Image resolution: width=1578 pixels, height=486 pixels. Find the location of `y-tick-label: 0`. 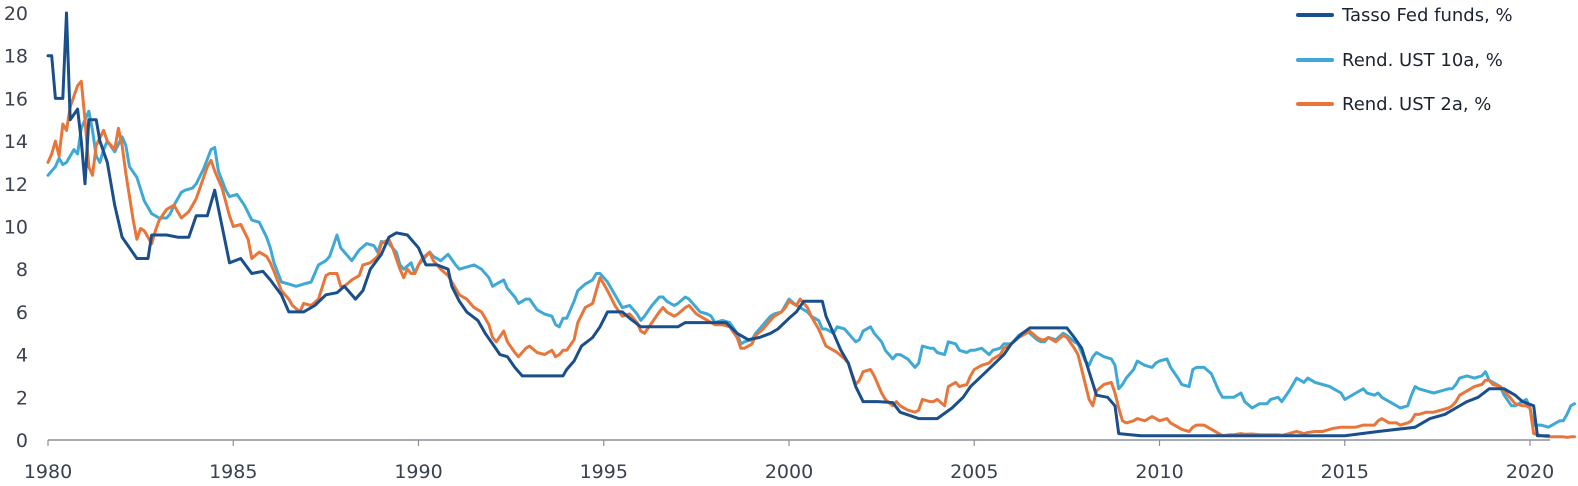

y-tick-label: 0 is located at coordinates (22, 441).